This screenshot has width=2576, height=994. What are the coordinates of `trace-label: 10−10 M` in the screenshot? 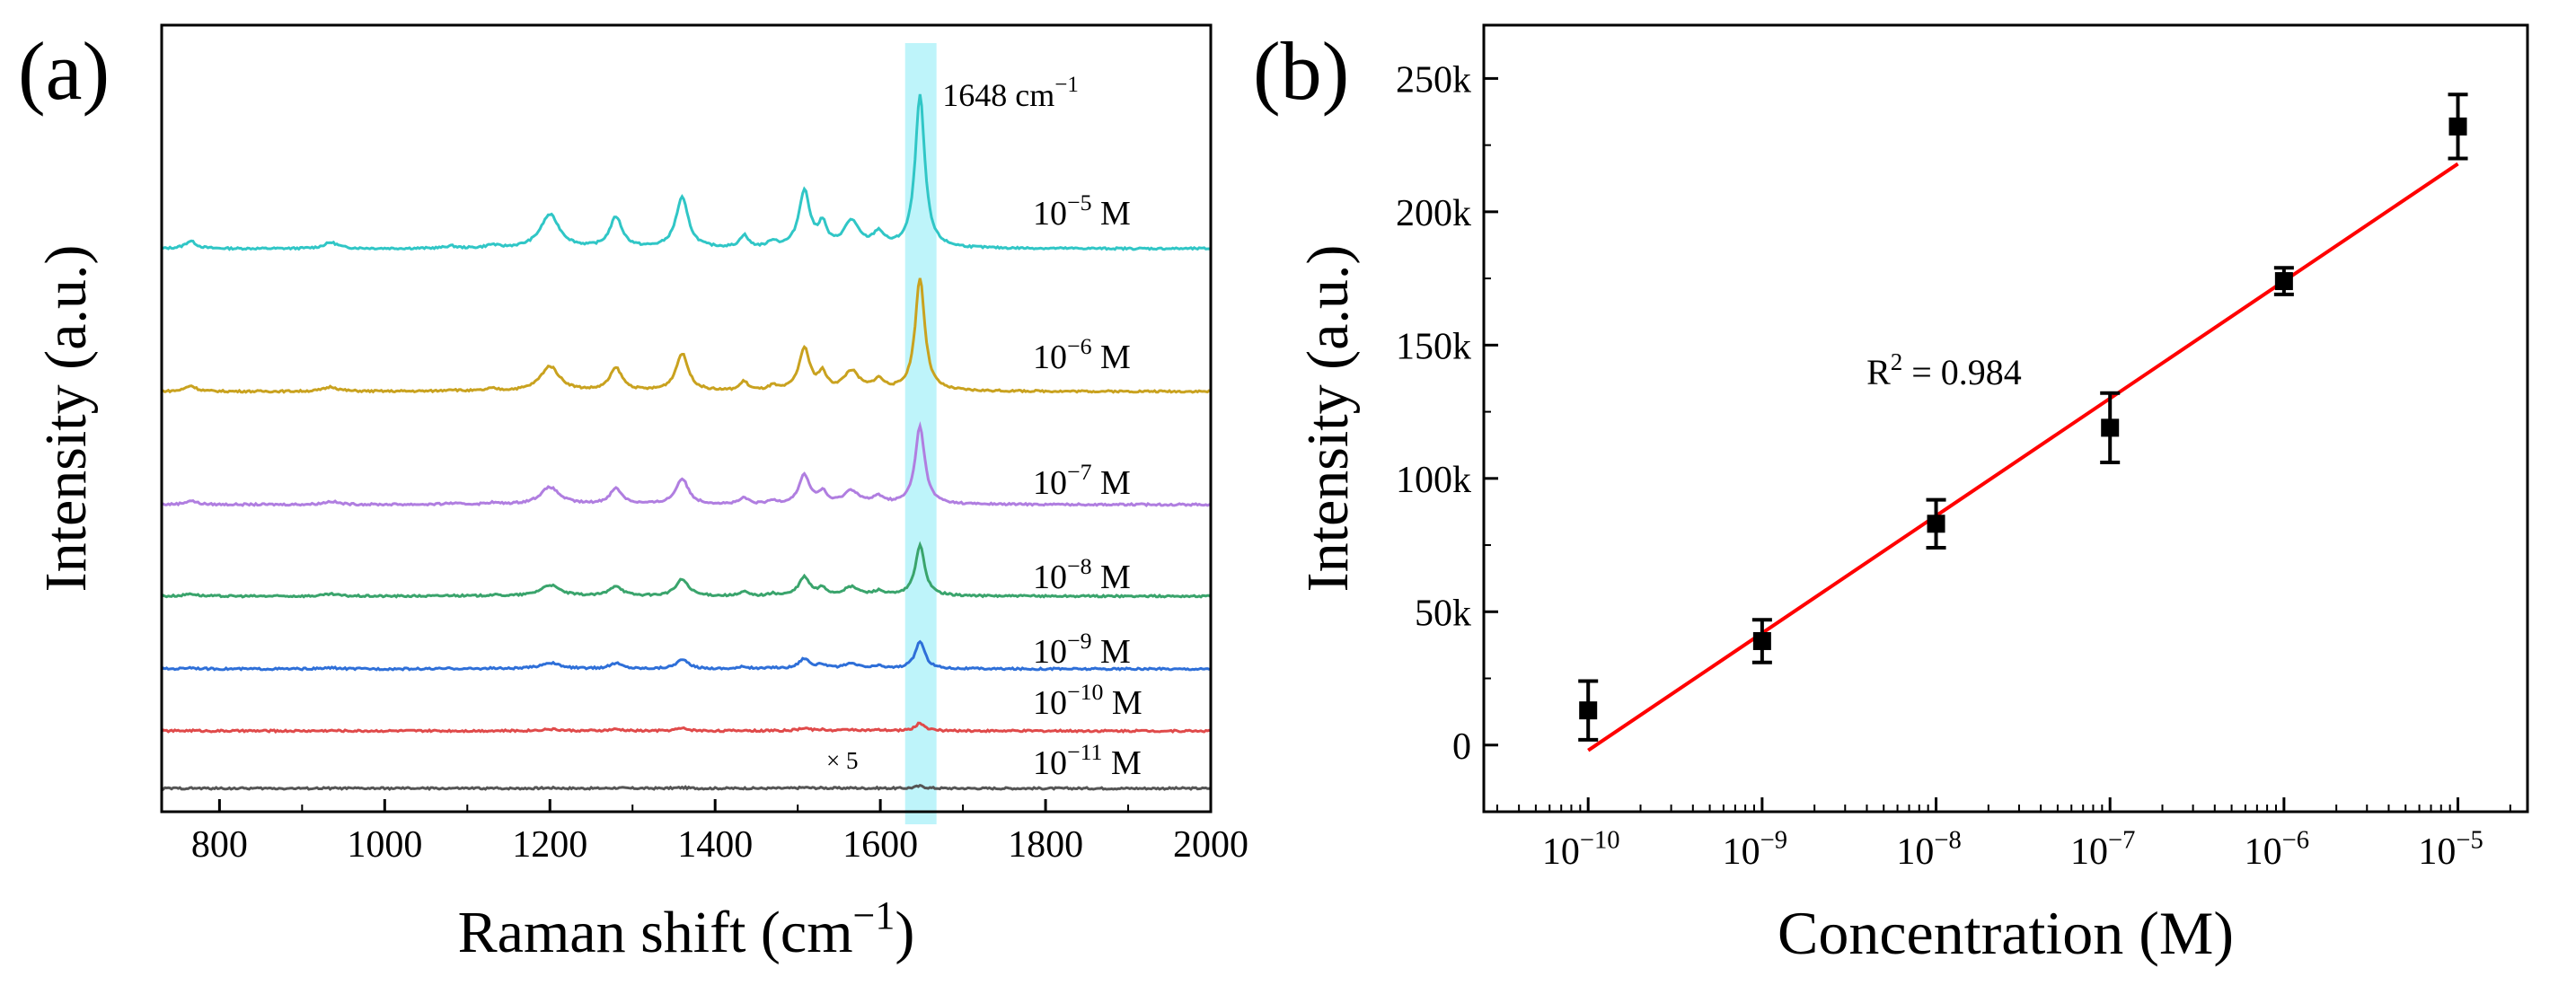 It's located at (1087, 700).